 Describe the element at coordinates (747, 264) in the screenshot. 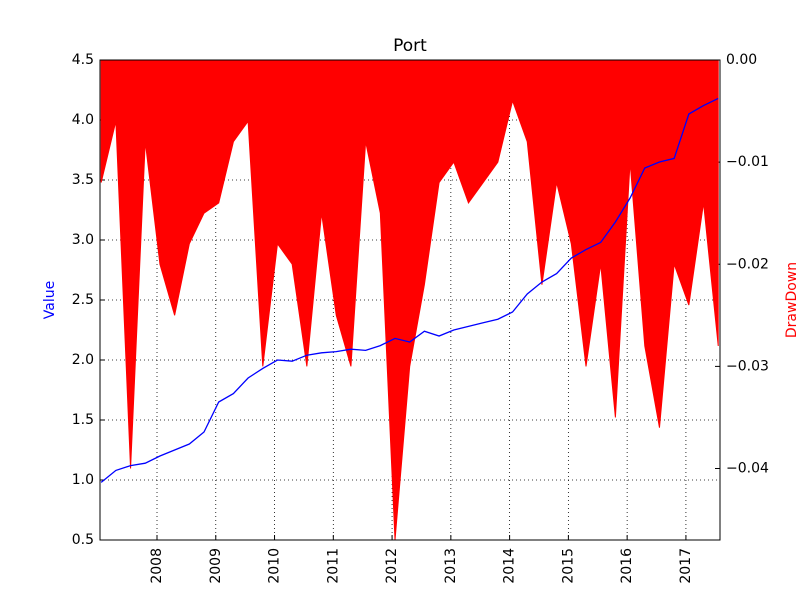

I see `y2-tick-label: −0.02` at that location.